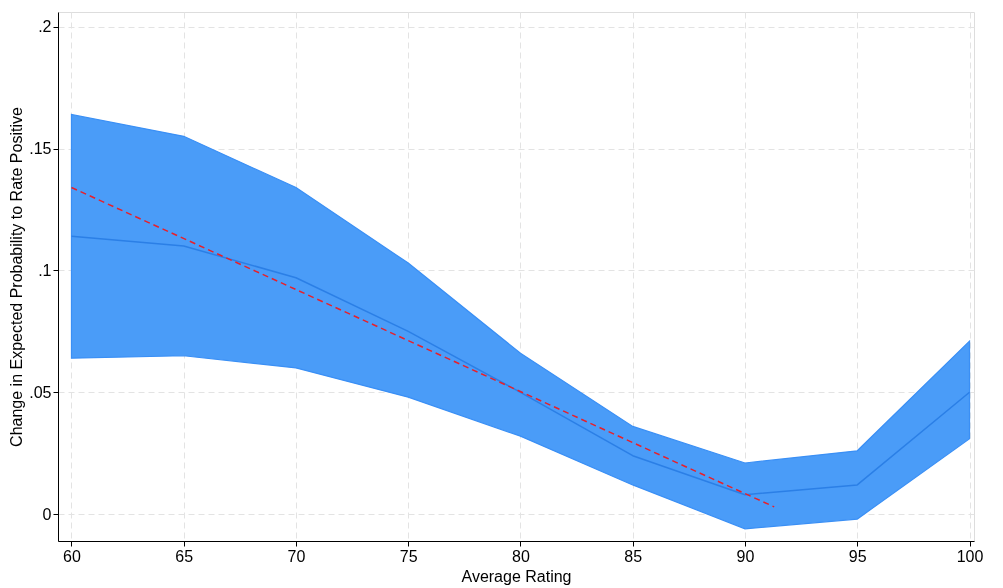 This screenshot has width=1003, height=588. What do you see at coordinates (408, 556) in the screenshot?
I see `x-tick-label: 75` at bounding box center [408, 556].